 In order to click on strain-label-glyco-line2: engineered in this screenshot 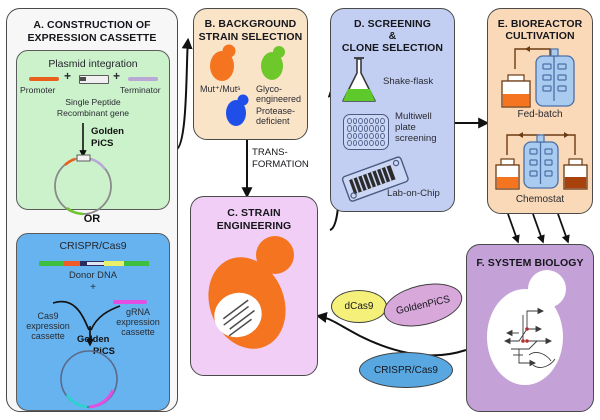, I will do `click(279, 99)`.